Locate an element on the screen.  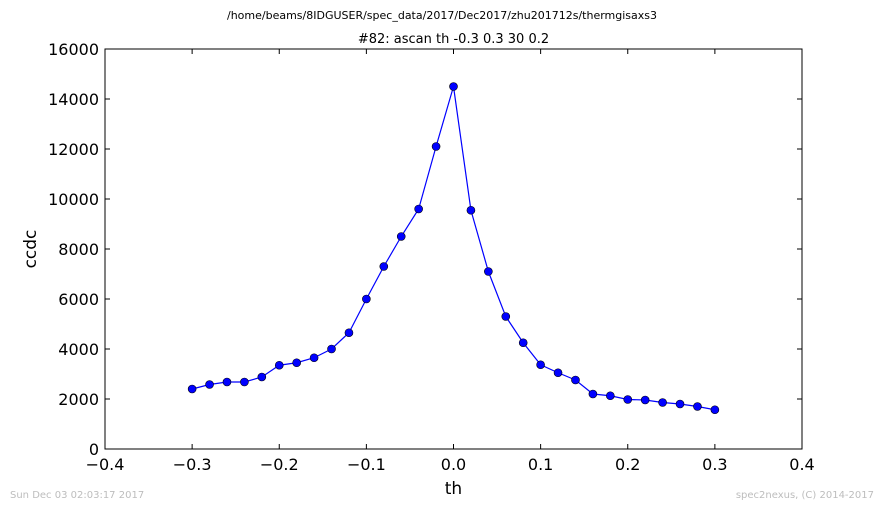
y-tick-label: 16000 is located at coordinates (73, 49).